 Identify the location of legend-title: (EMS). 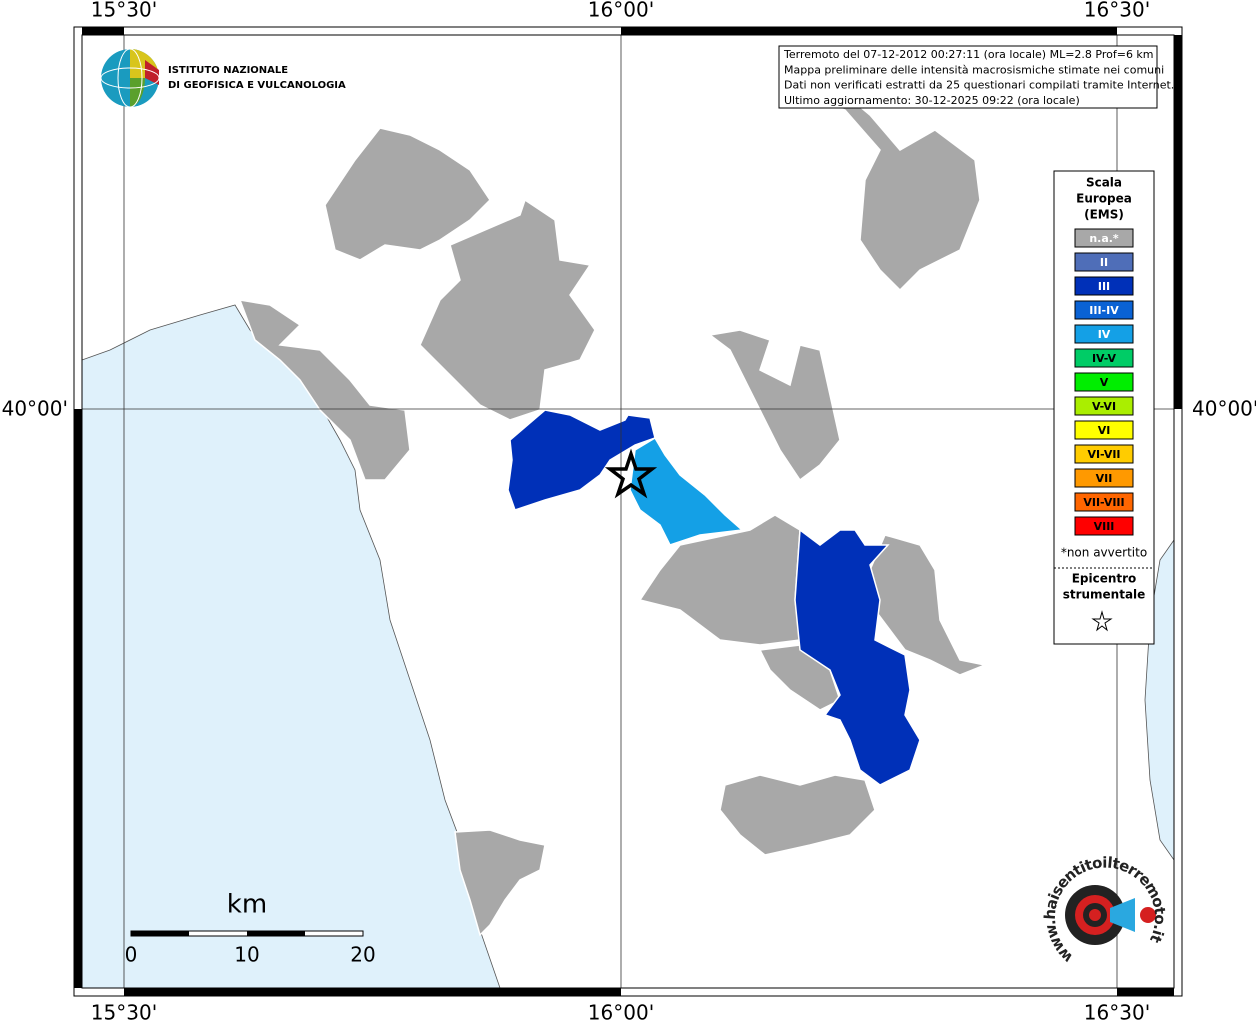
(1104, 215).